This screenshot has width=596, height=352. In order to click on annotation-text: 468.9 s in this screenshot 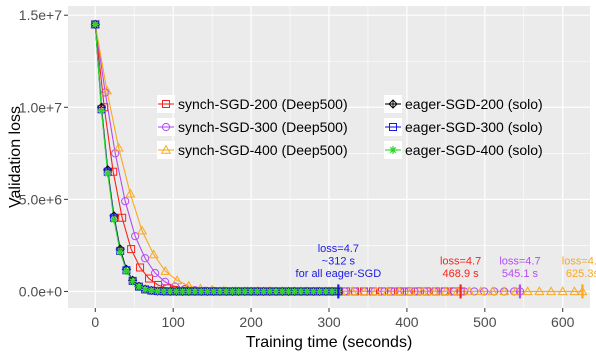, I will do `click(461, 274)`.